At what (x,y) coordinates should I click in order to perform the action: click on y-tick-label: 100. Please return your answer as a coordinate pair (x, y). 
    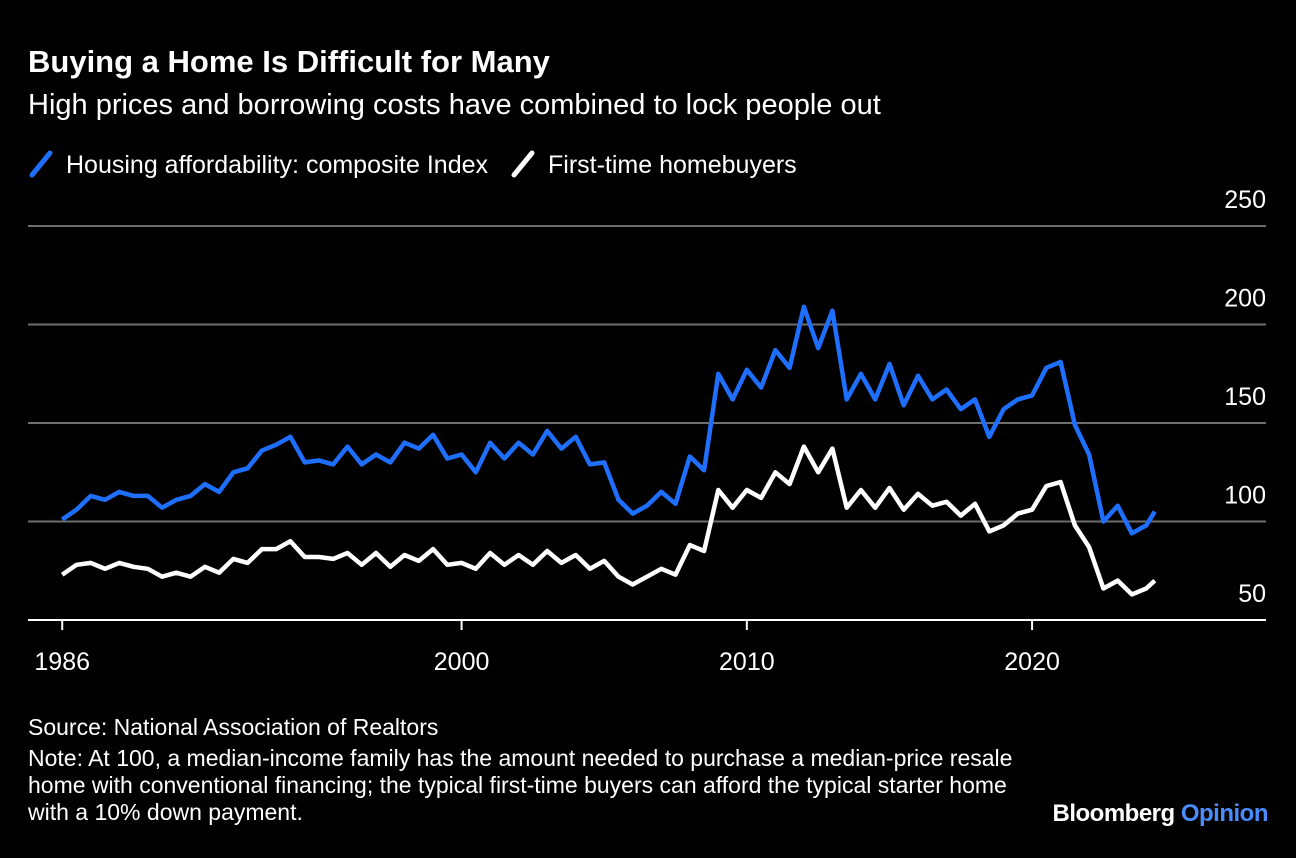
    Looking at the image, I should click on (1245, 496).